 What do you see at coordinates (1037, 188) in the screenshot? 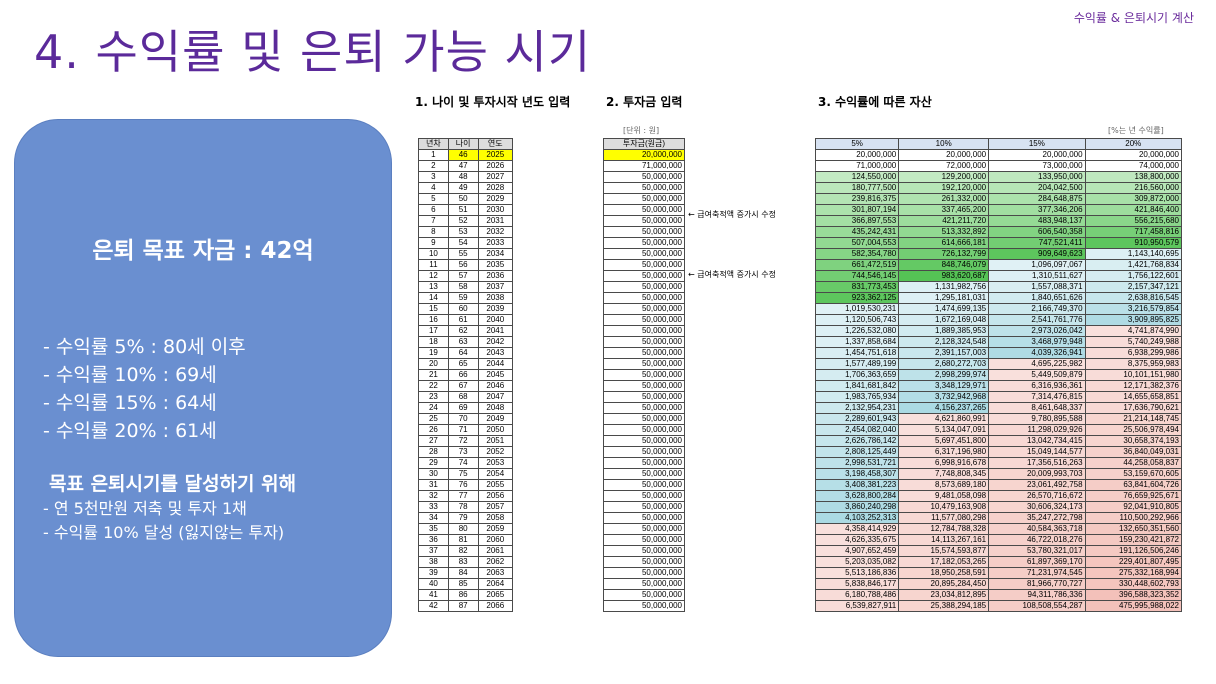
I see `asset-cell: 204,042,500` at bounding box center [1037, 188].